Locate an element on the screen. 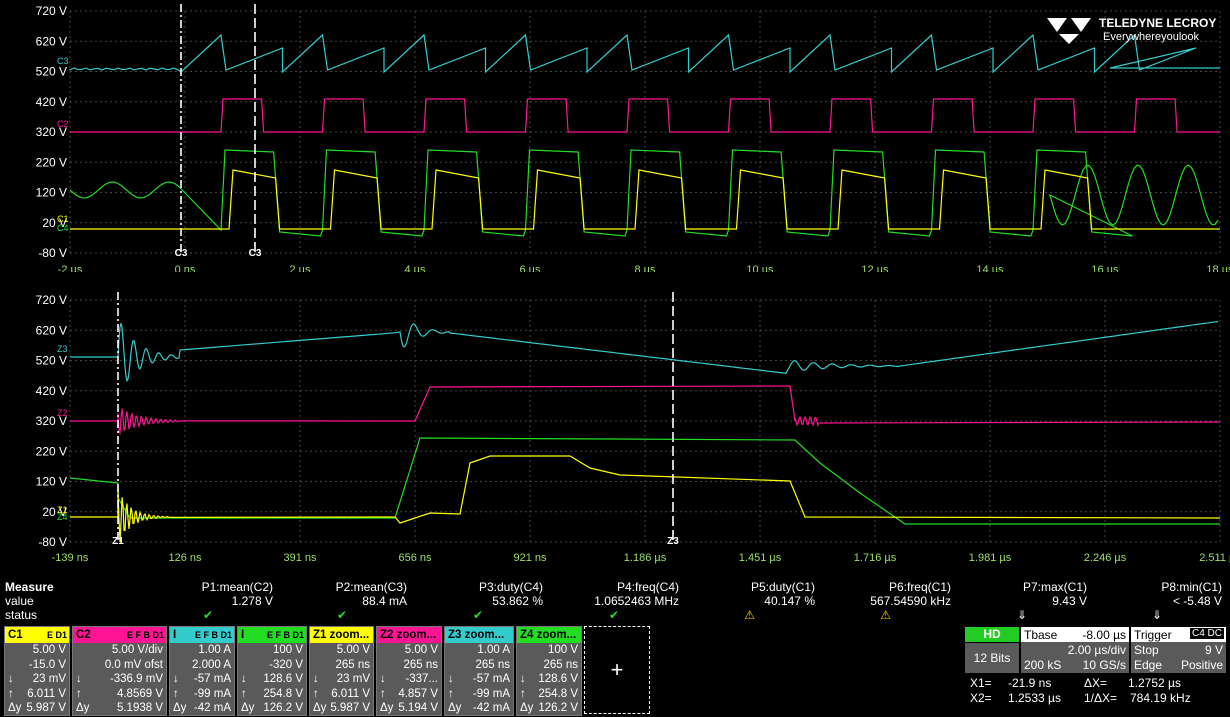 The height and width of the screenshot is (717, 1230). x-tick-label: 1.716 µs is located at coordinates (875, 558).